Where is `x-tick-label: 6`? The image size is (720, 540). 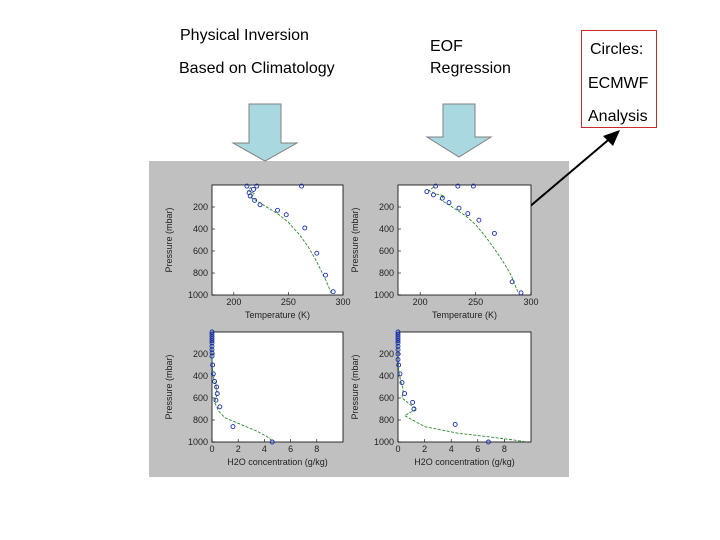 x-tick-label: 6 is located at coordinates (290, 449).